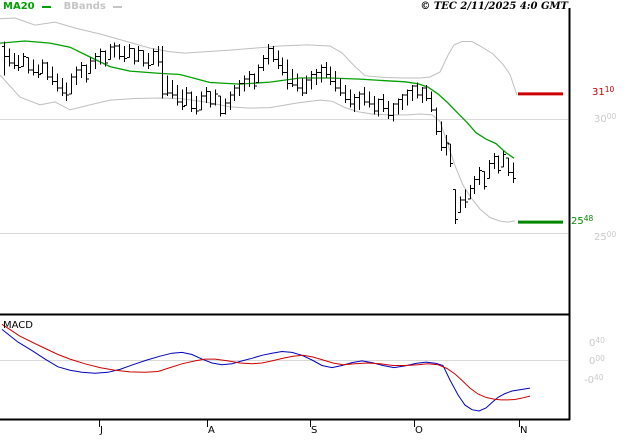  Describe the element at coordinates (597, 342) in the screenshot. I see `macd-axis-tick-label: 040` at that location.